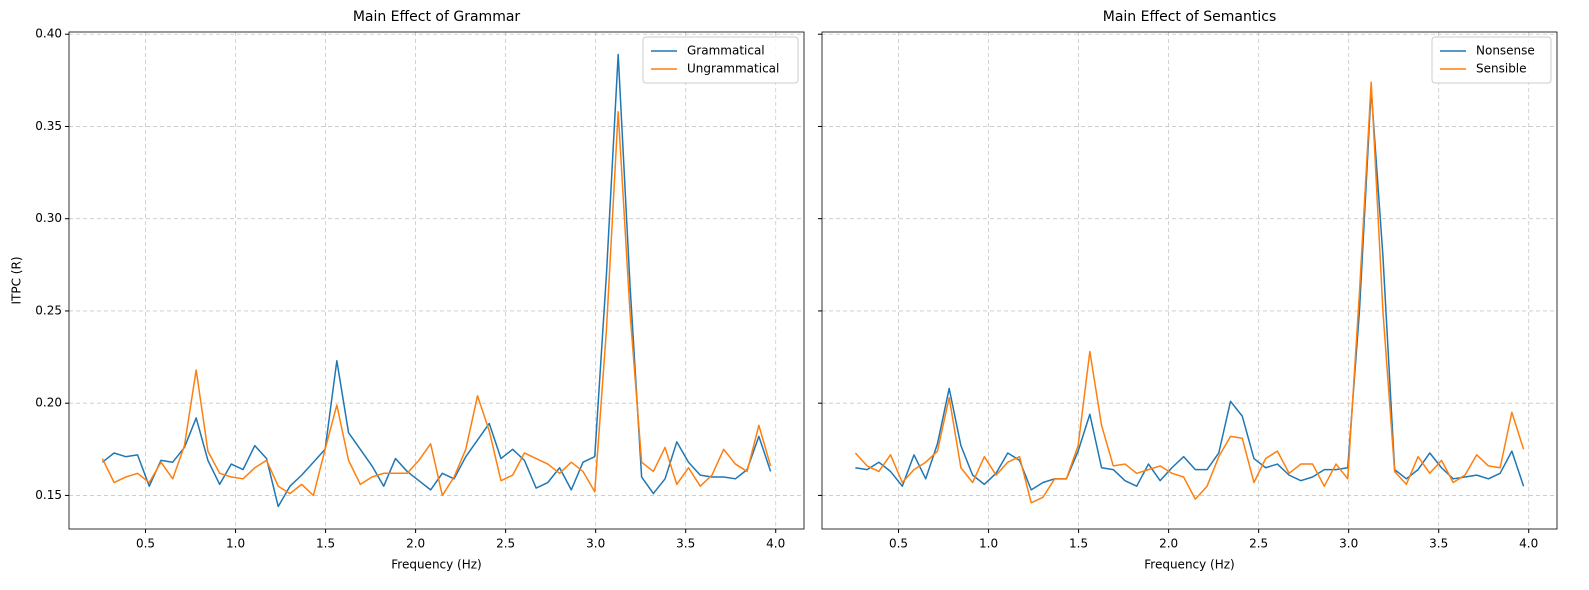 The height and width of the screenshot is (590, 1589). Describe the element at coordinates (1505, 51) in the screenshot. I see `legend-label: Nonsense` at that location.